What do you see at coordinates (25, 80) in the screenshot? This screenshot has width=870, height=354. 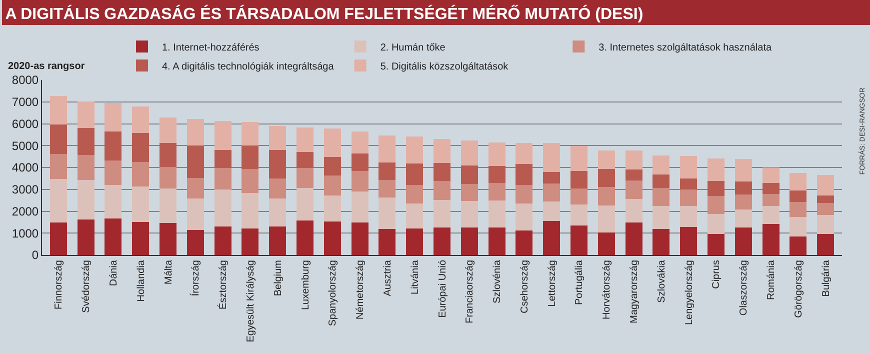 I see `y-tick-label: 8000` at bounding box center [25, 80].